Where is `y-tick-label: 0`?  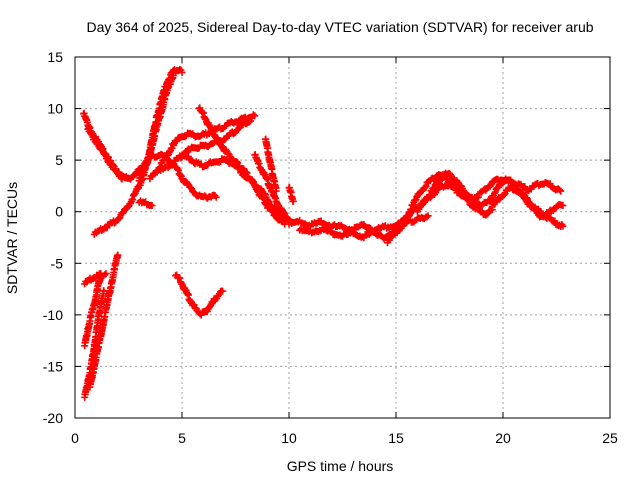 y-tick-label: 0 is located at coordinates (59, 212).